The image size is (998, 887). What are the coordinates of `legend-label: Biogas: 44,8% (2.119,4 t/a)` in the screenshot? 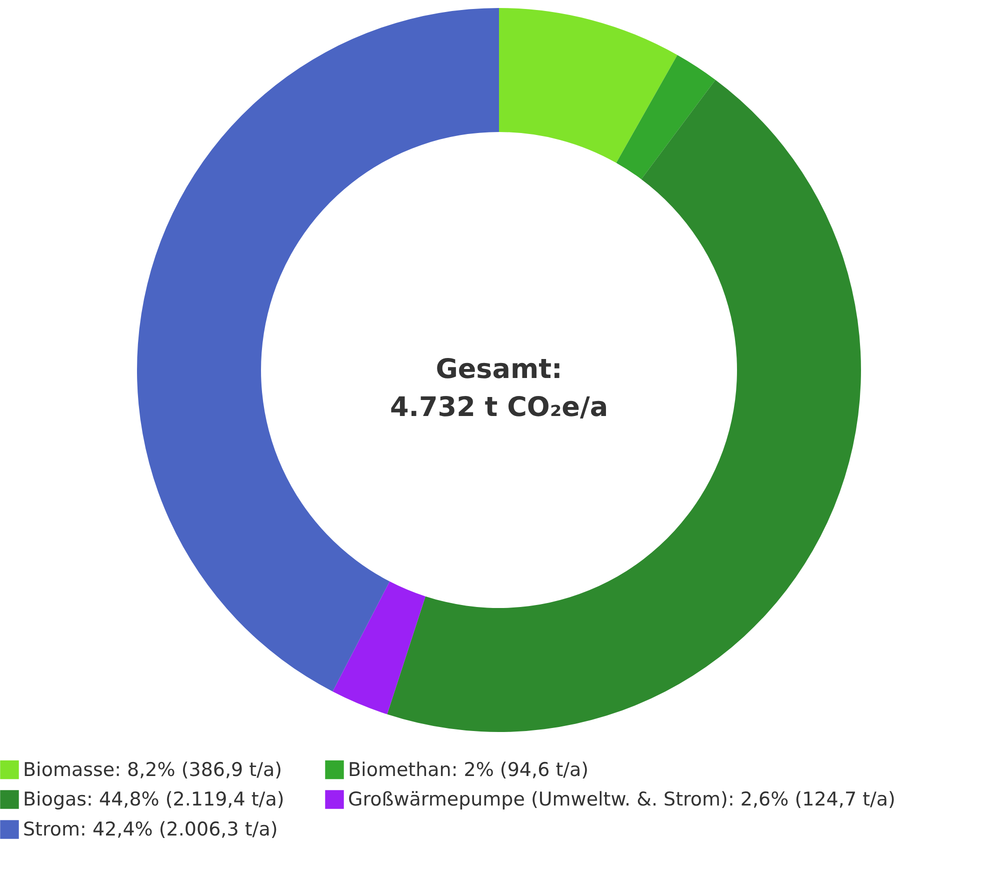 It's located at (153, 799).